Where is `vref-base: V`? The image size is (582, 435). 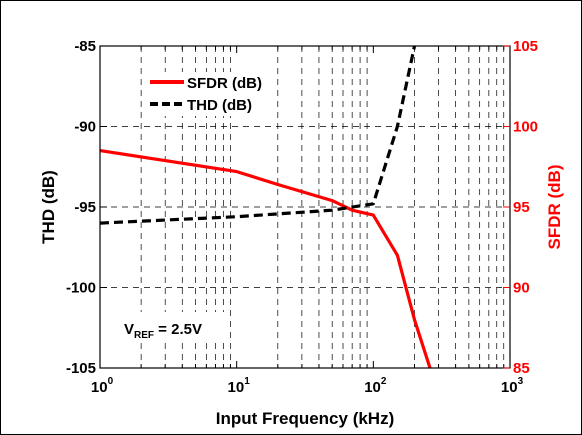
vref-base: V is located at coordinates (129, 329).